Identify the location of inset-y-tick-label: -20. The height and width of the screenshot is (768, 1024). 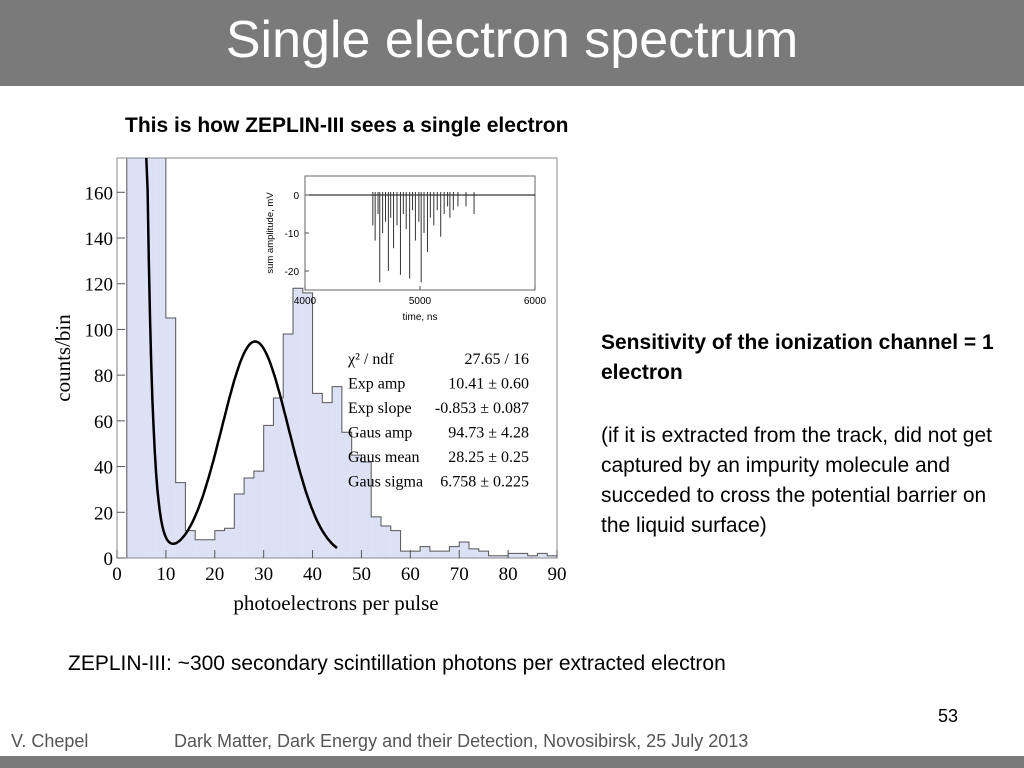
(292, 272).